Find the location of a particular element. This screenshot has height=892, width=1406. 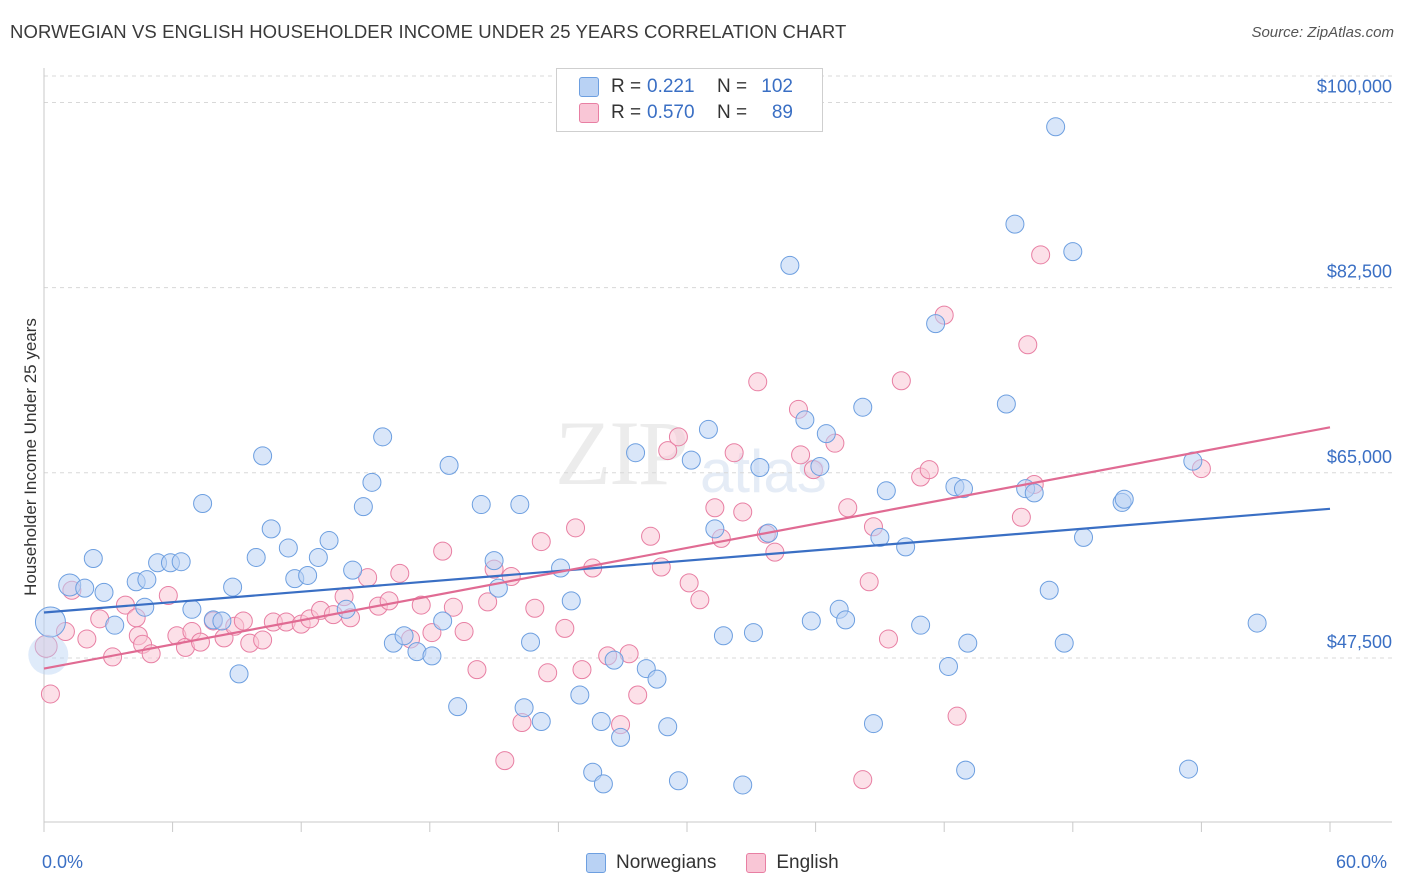

series-swatch-norwegians is located at coordinates (596, 863).